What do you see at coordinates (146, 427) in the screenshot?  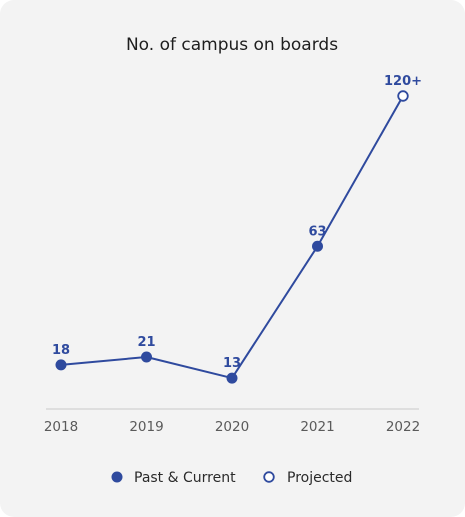 I see `x-tick-label: 2019` at bounding box center [146, 427].